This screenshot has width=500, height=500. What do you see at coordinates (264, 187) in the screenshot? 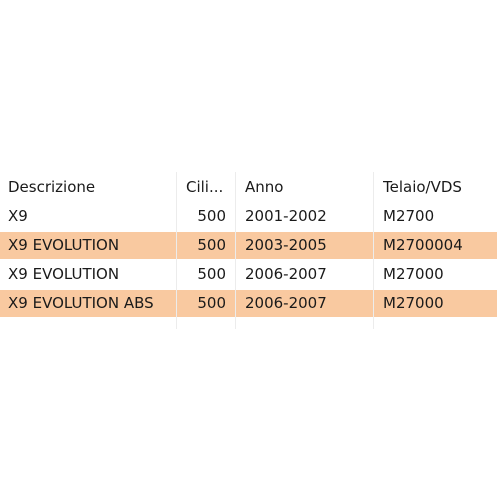
I see `column-header-anno: Anno` at bounding box center [264, 187].